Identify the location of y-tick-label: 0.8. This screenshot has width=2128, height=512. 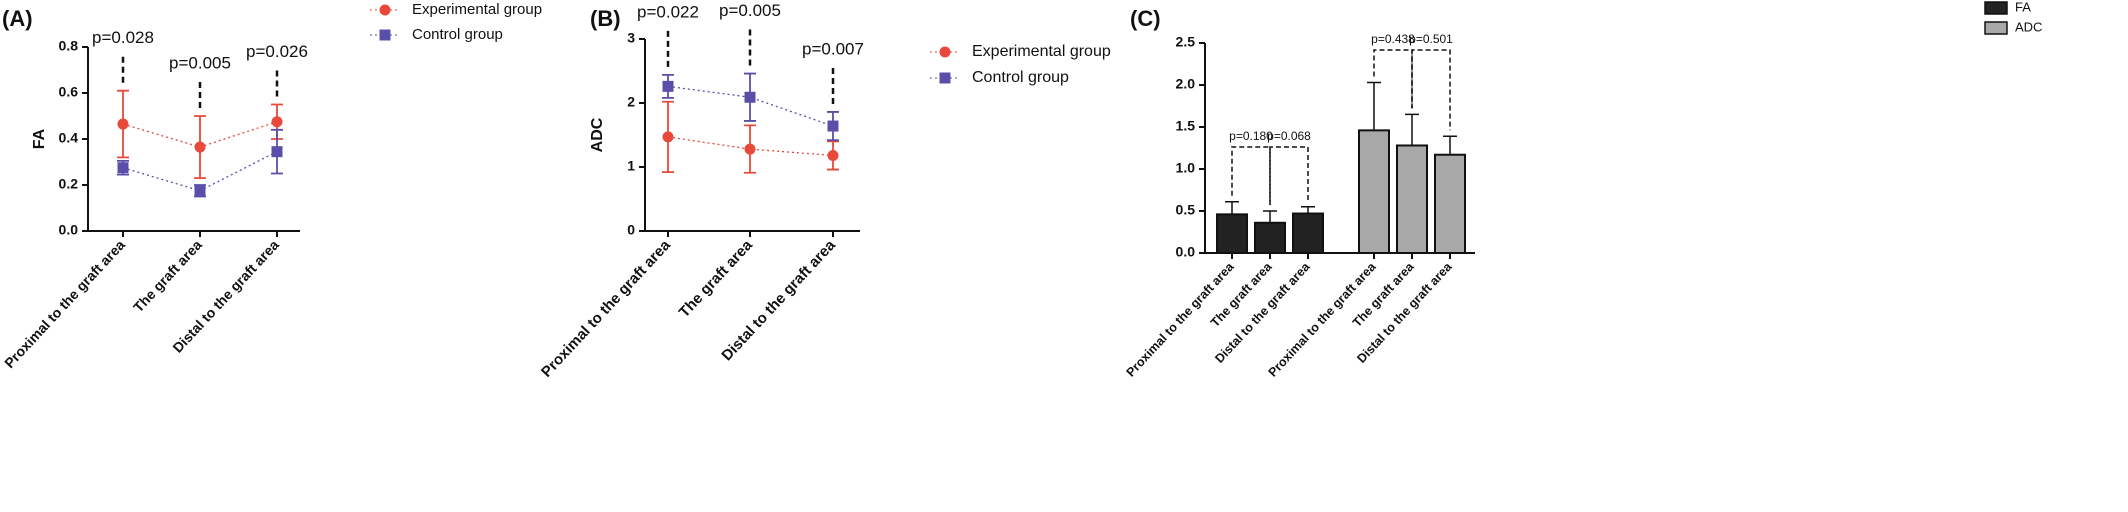
(69, 46).